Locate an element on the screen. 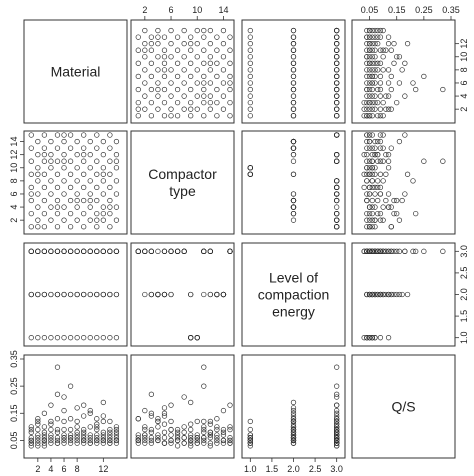 The image size is (474, 476). tick-label: 0.15 is located at coordinates (14, 414).